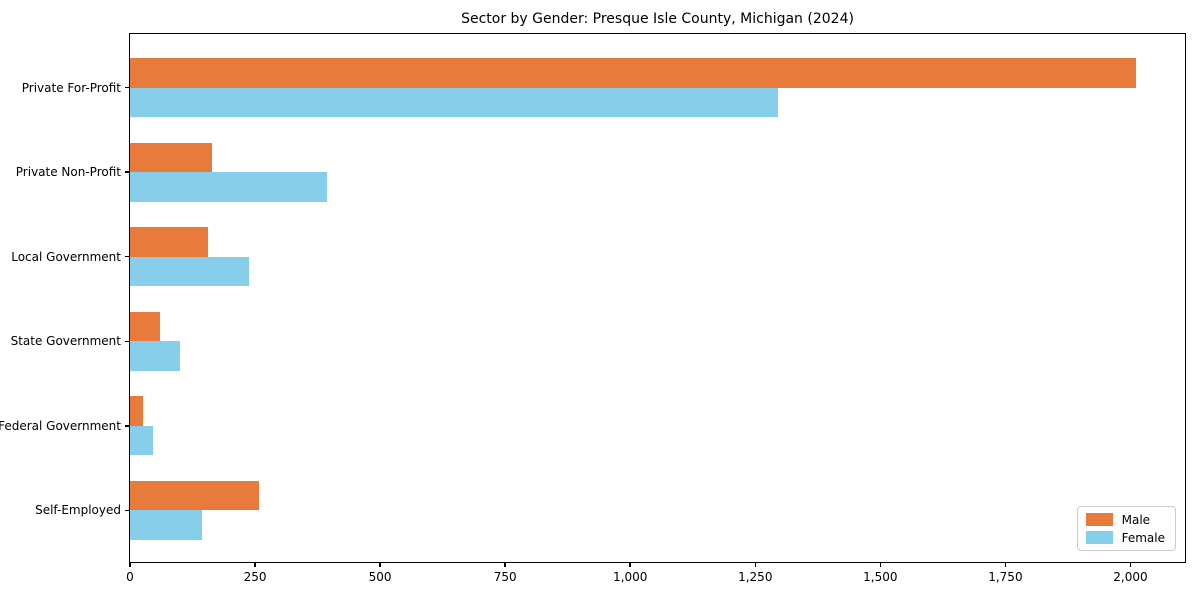 The width and height of the screenshot is (1200, 600). Describe the element at coordinates (630, 577) in the screenshot. I see `x-tick-label-1000: 1,000` at that location.